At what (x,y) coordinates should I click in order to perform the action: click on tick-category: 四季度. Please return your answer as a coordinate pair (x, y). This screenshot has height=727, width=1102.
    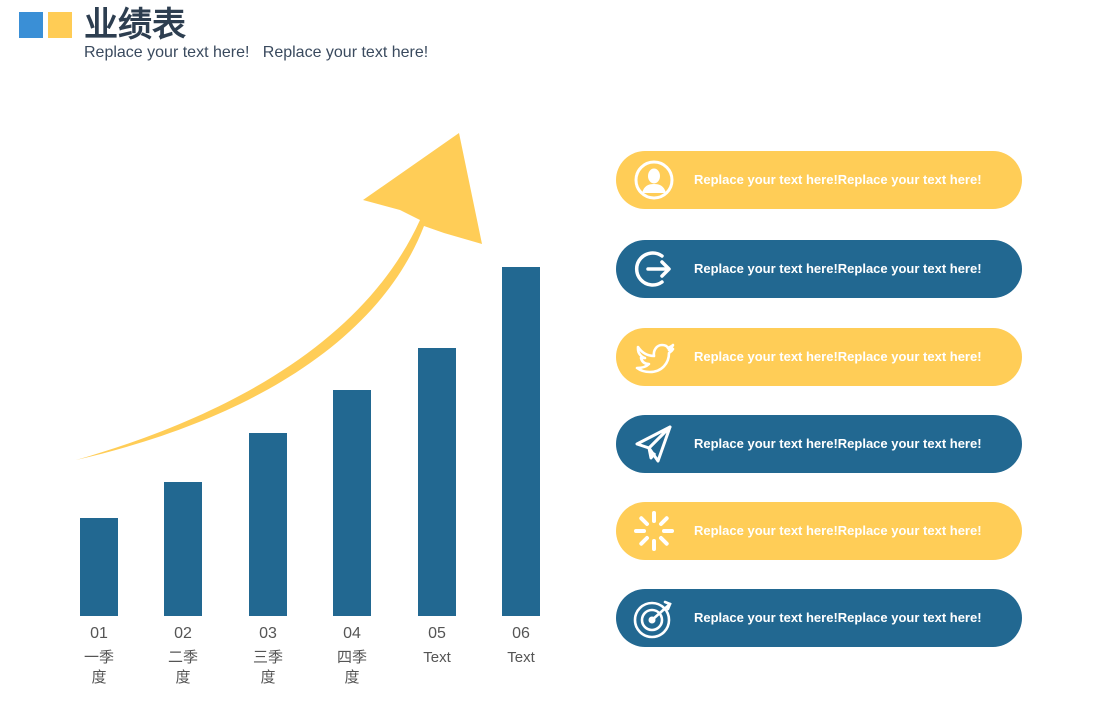
    Looking at the image, I should click on (351, 667).